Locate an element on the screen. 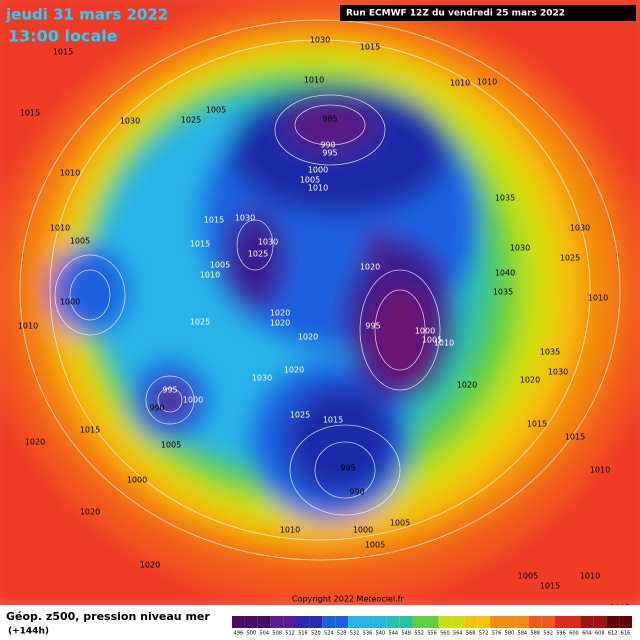 This screenshot has height=640, width=640. colorbar-label: 608 is located at coordinates (600, 634).